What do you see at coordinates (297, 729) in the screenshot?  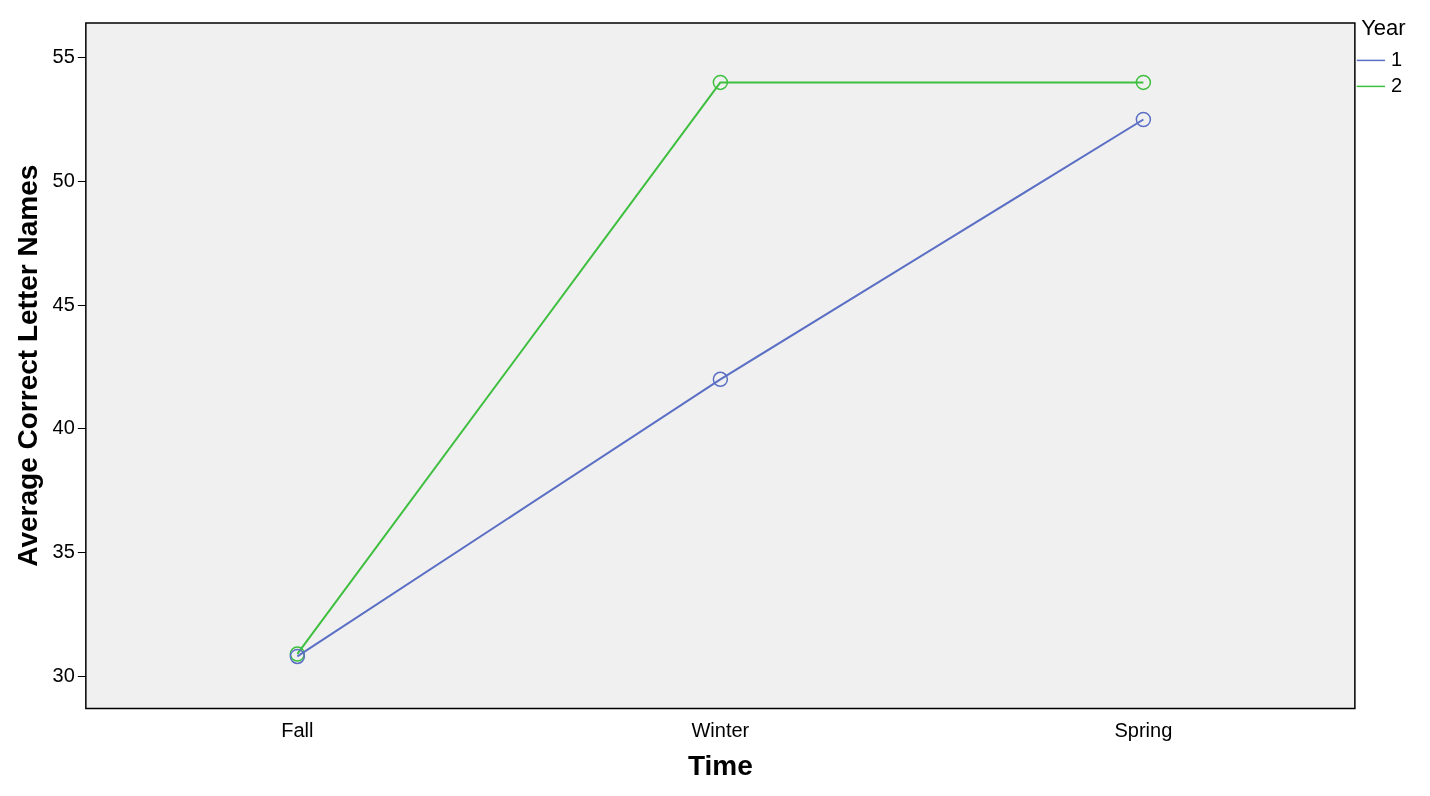 I see `x-tick-label: Fall` at bounding box center [297, 729].